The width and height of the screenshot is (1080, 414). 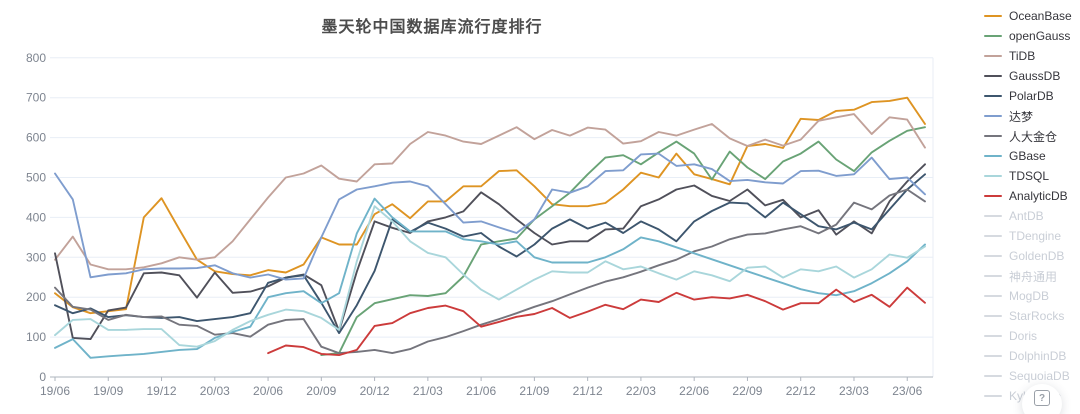 I want to click on legend-item-gaussdb: GaussDB, so click(x=1032, y=76).